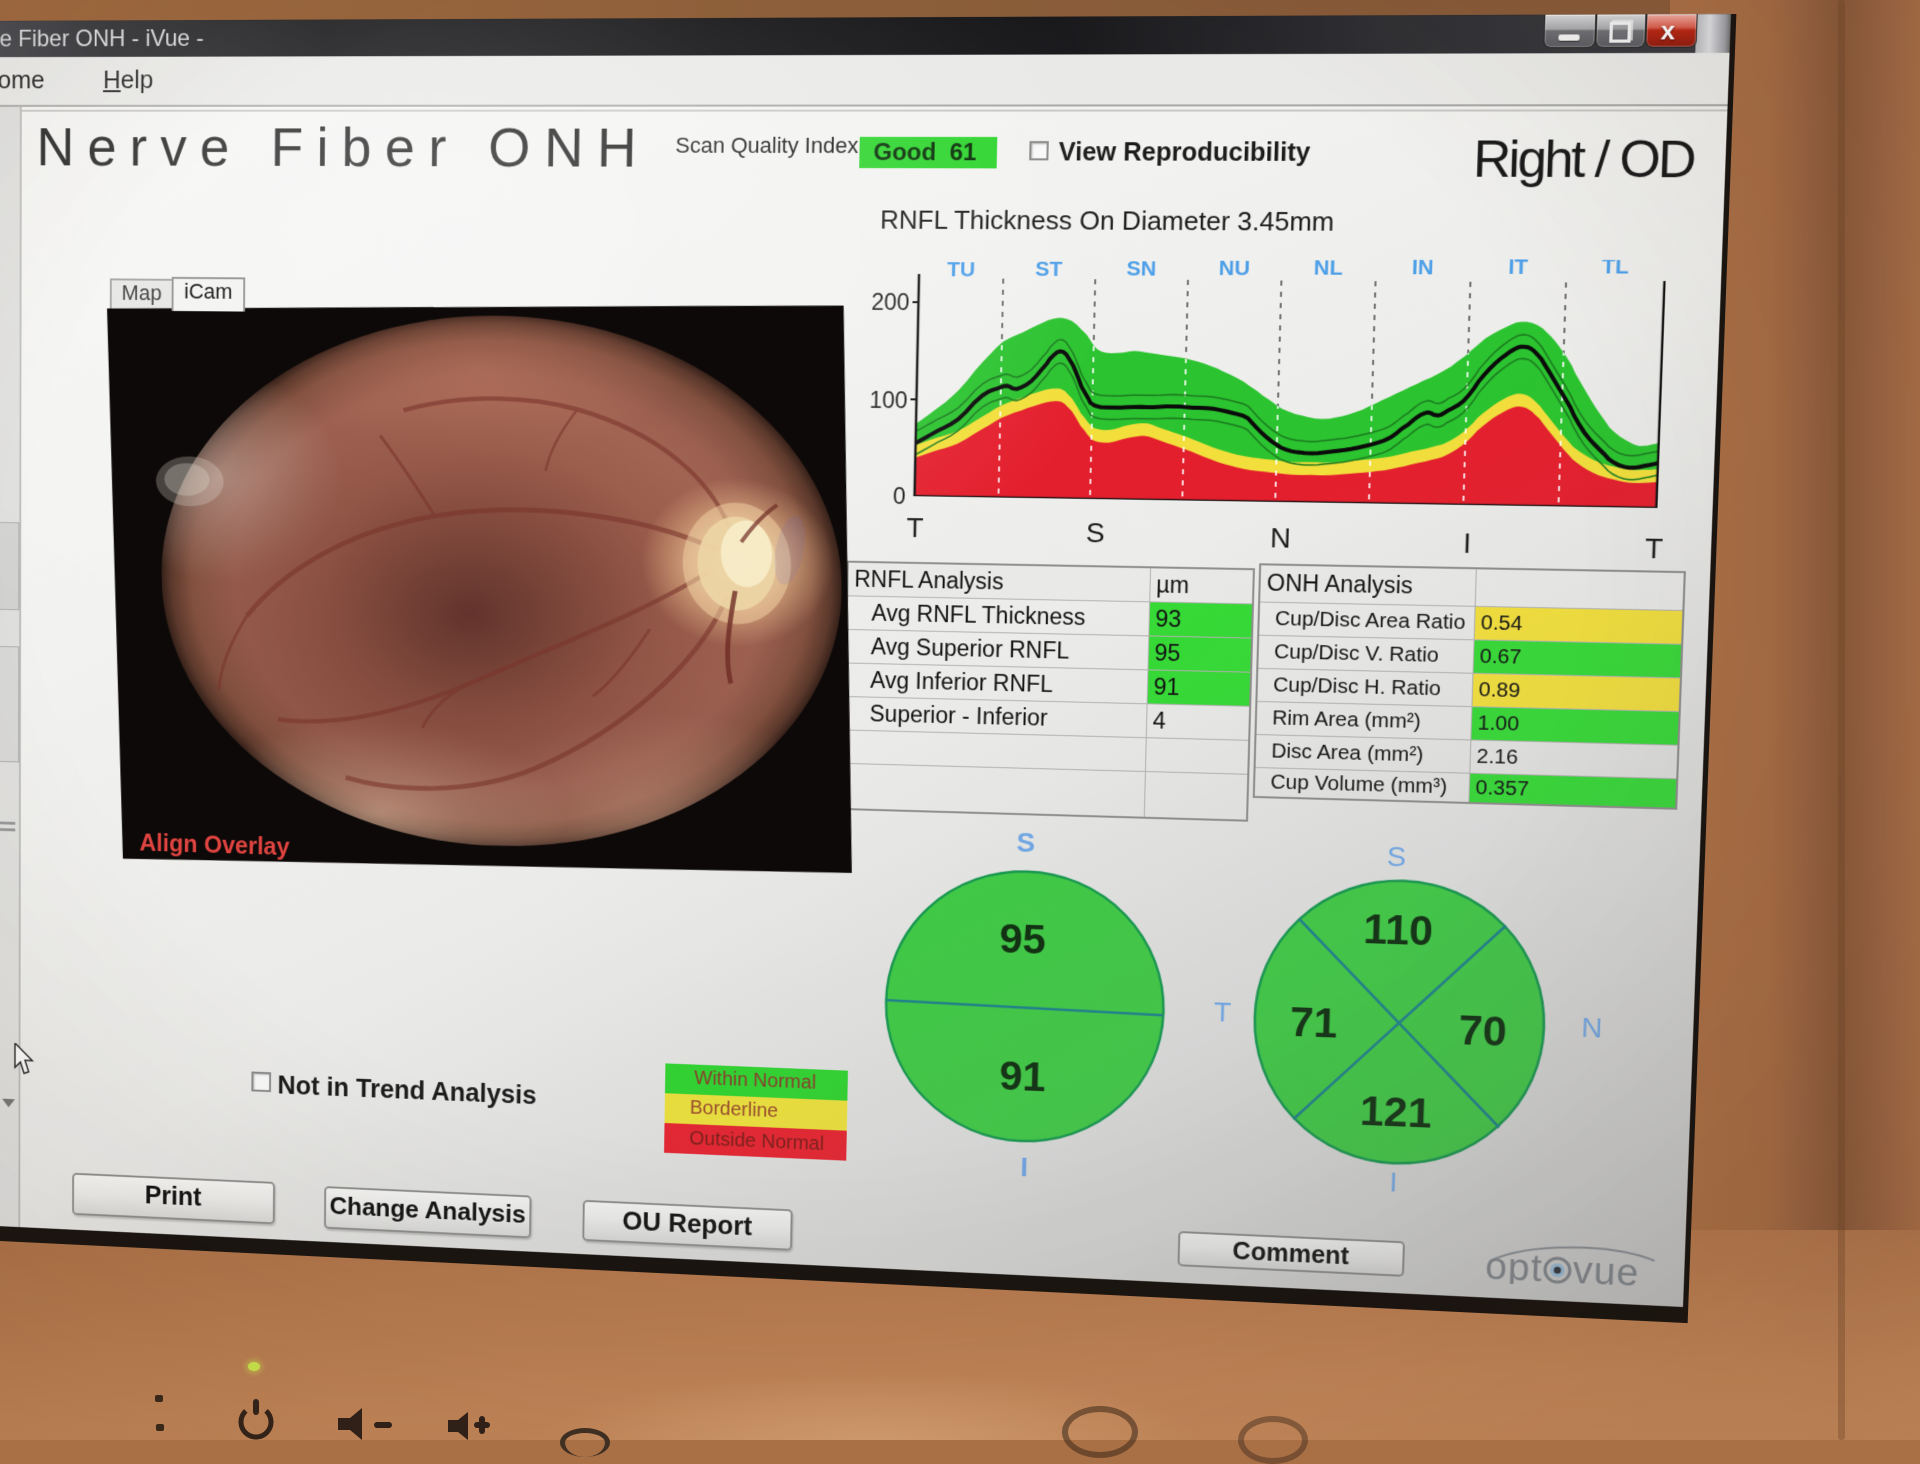  Describe the element at coordinates (1422, 268) in the screenshot. I see `svg-text: IN` at that location.